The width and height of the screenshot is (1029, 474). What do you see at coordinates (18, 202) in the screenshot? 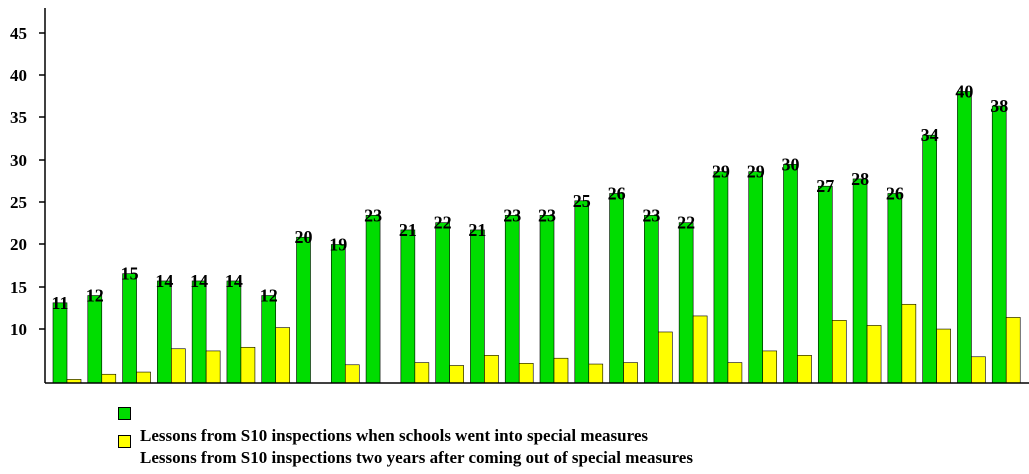
I see `y-tick-label: 25` at bounding box center [18, 202].